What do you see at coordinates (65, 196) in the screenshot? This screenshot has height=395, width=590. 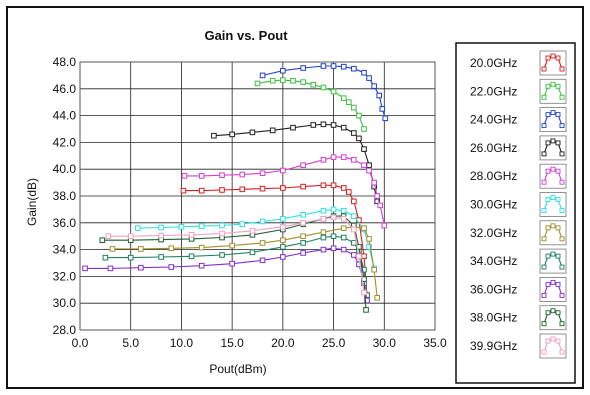 I see `y-tick-label: 38.0` at bounding box center [65, 196].